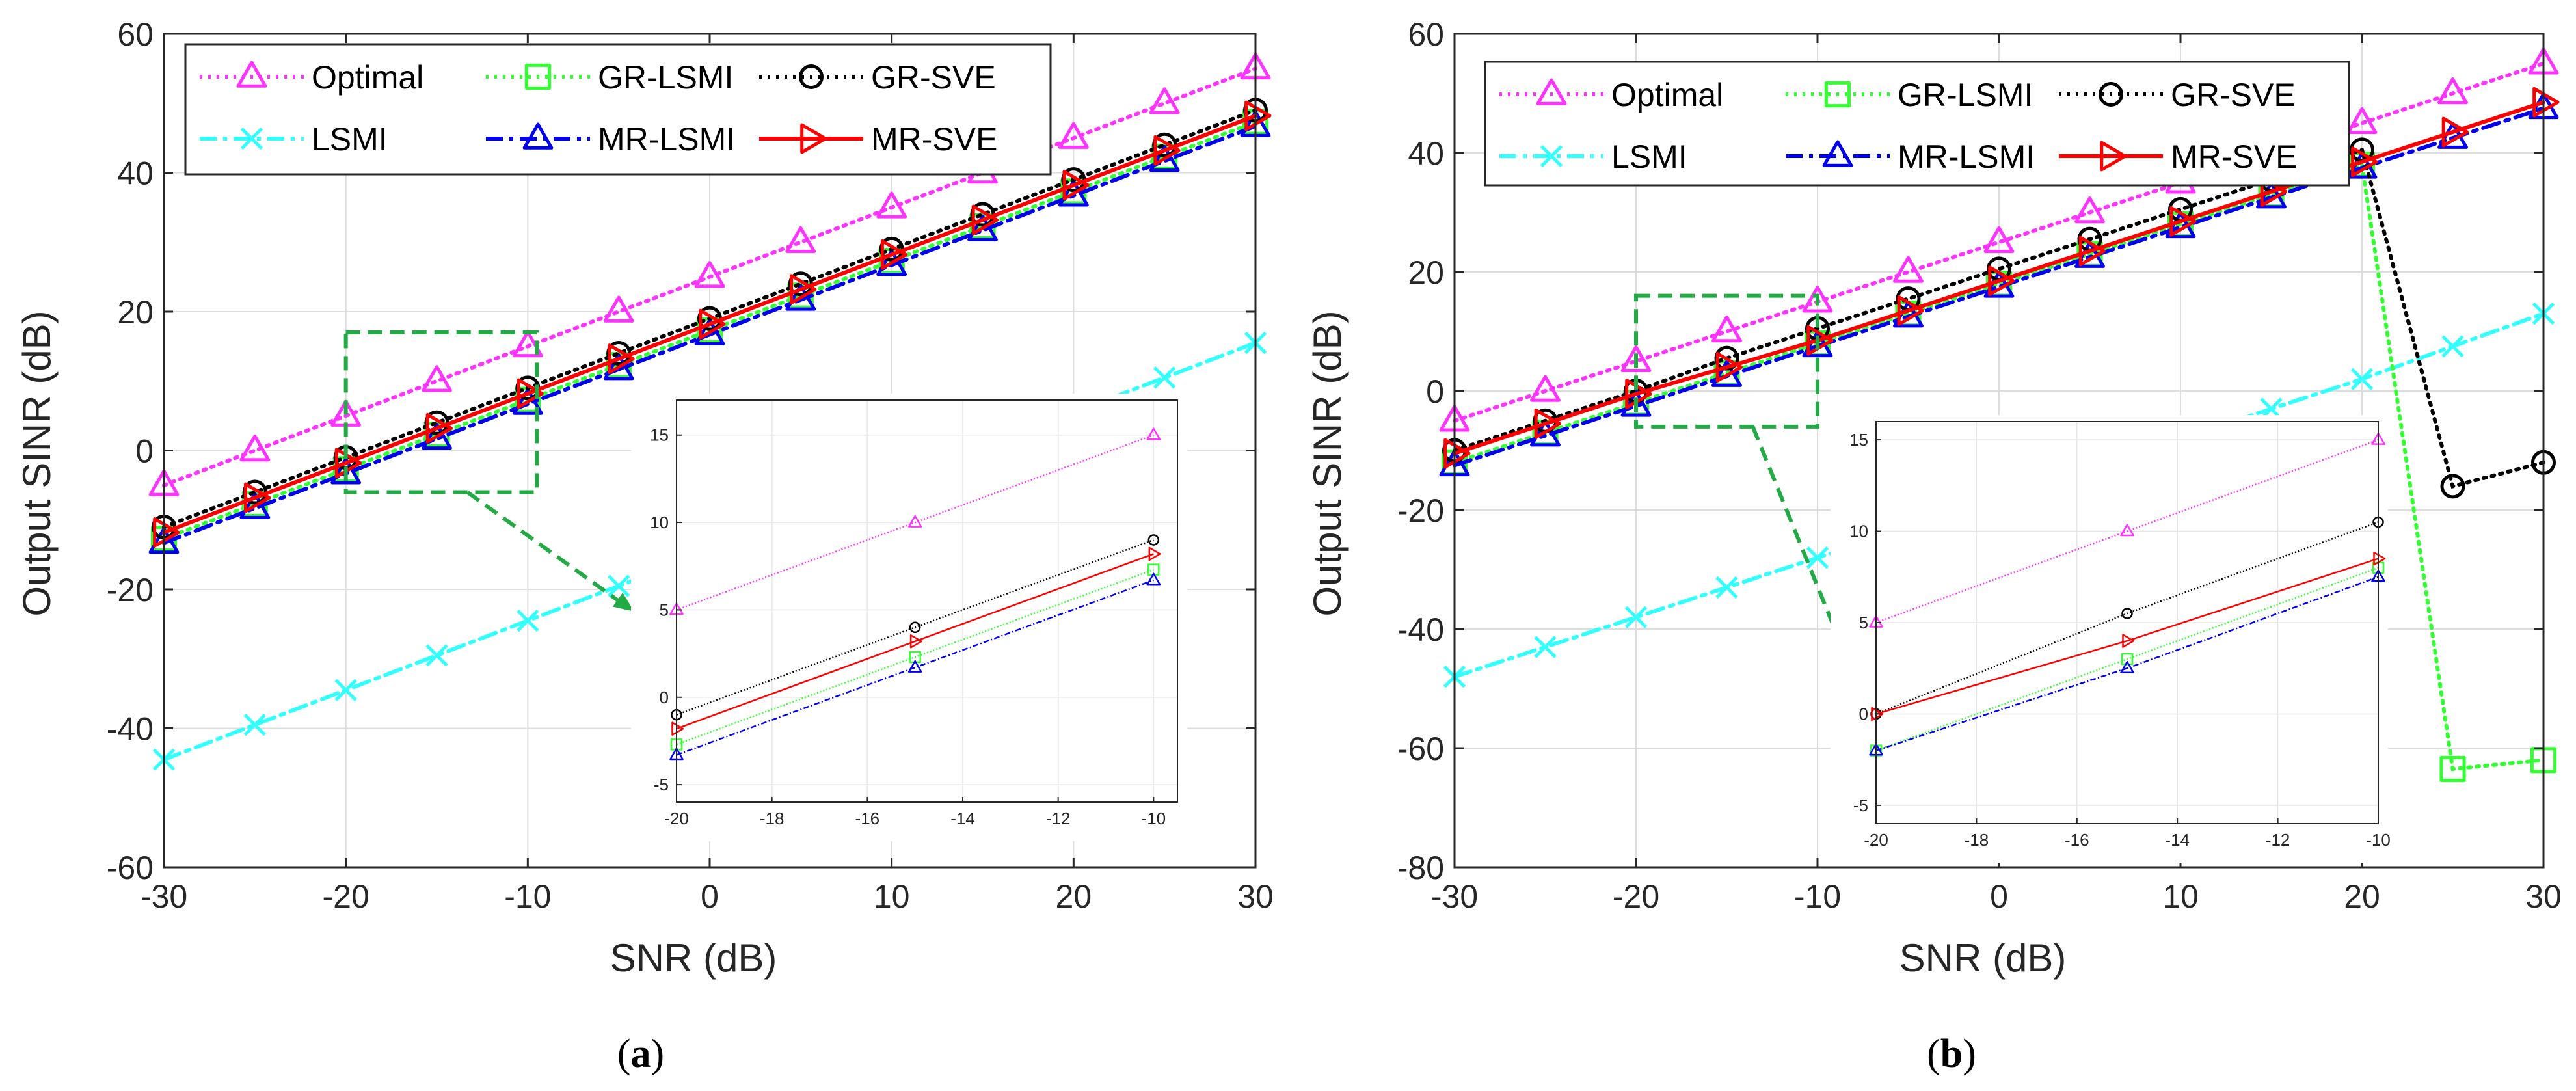 This screenshot has height=1091, width=2576. I want to click on inset-line-optimal, so click(915, 522).